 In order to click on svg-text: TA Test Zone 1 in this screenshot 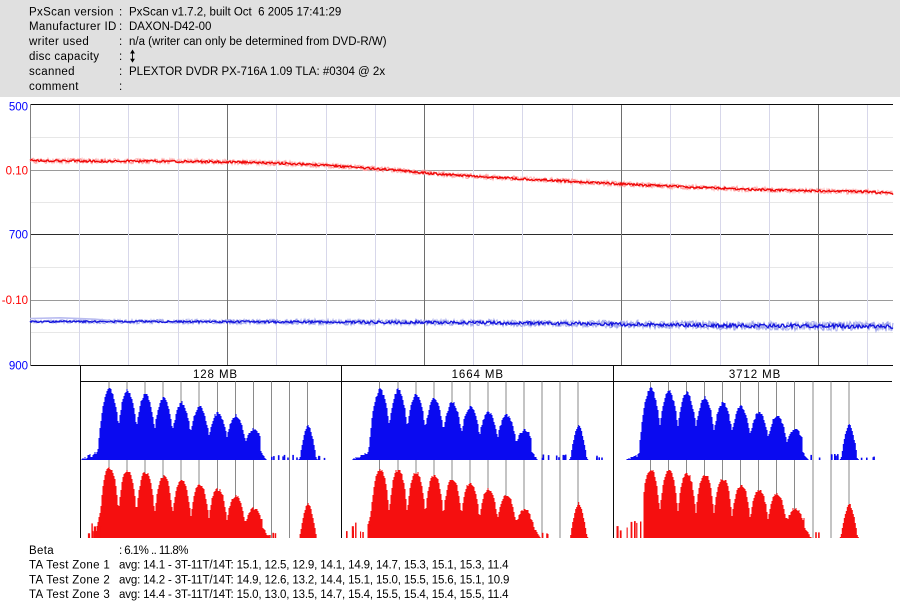, I will do `click(69, 566)`.